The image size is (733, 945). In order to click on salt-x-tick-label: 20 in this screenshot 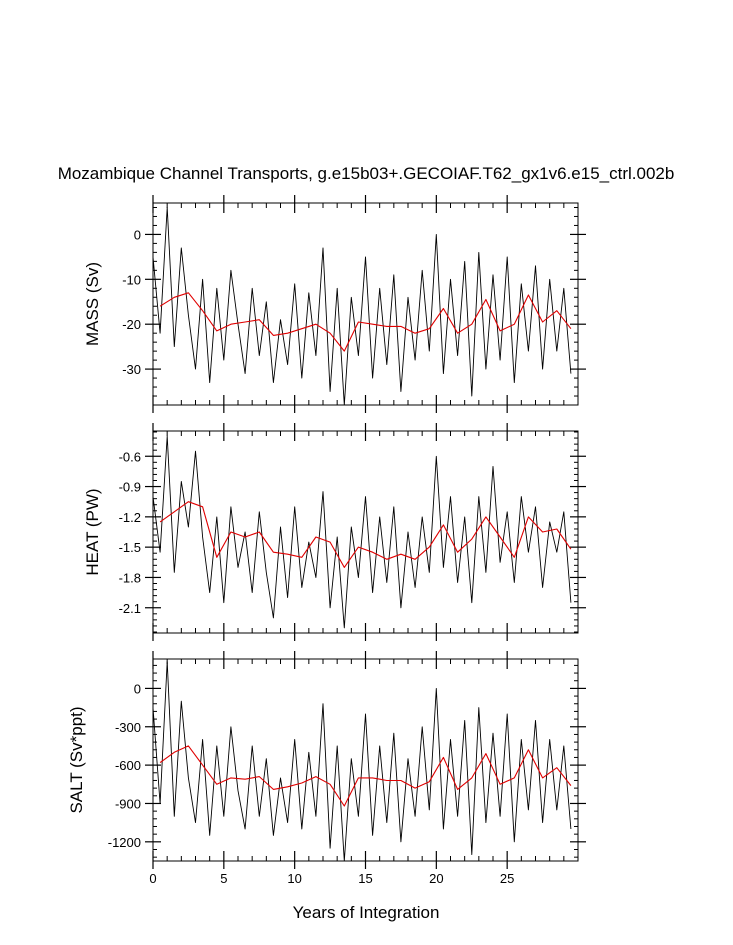, I will do `click(436, 878)`.